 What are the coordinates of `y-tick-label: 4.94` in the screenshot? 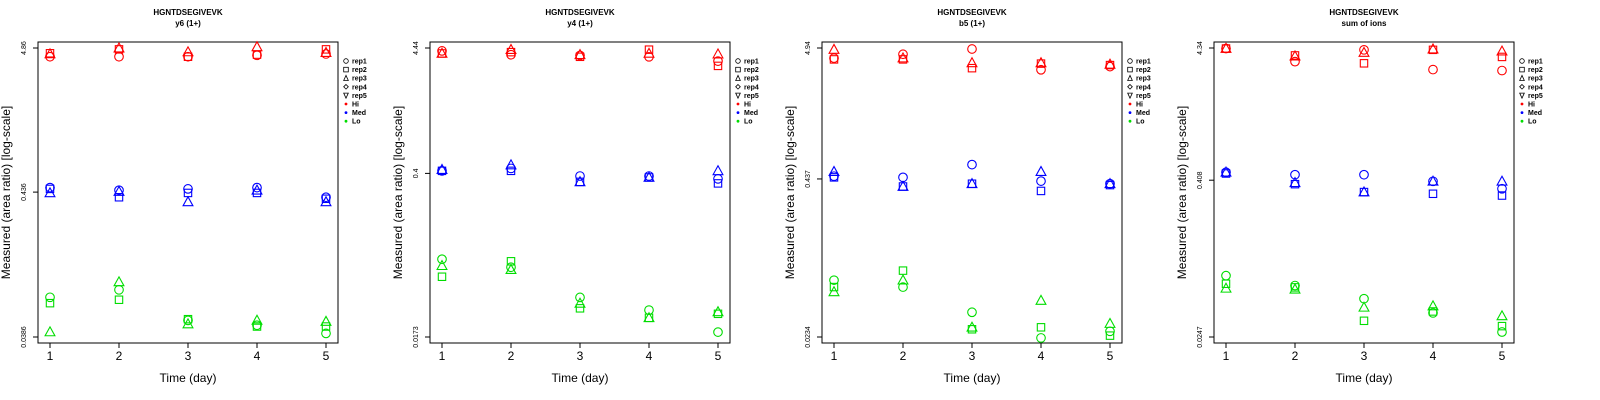 It's located at (808, 48).